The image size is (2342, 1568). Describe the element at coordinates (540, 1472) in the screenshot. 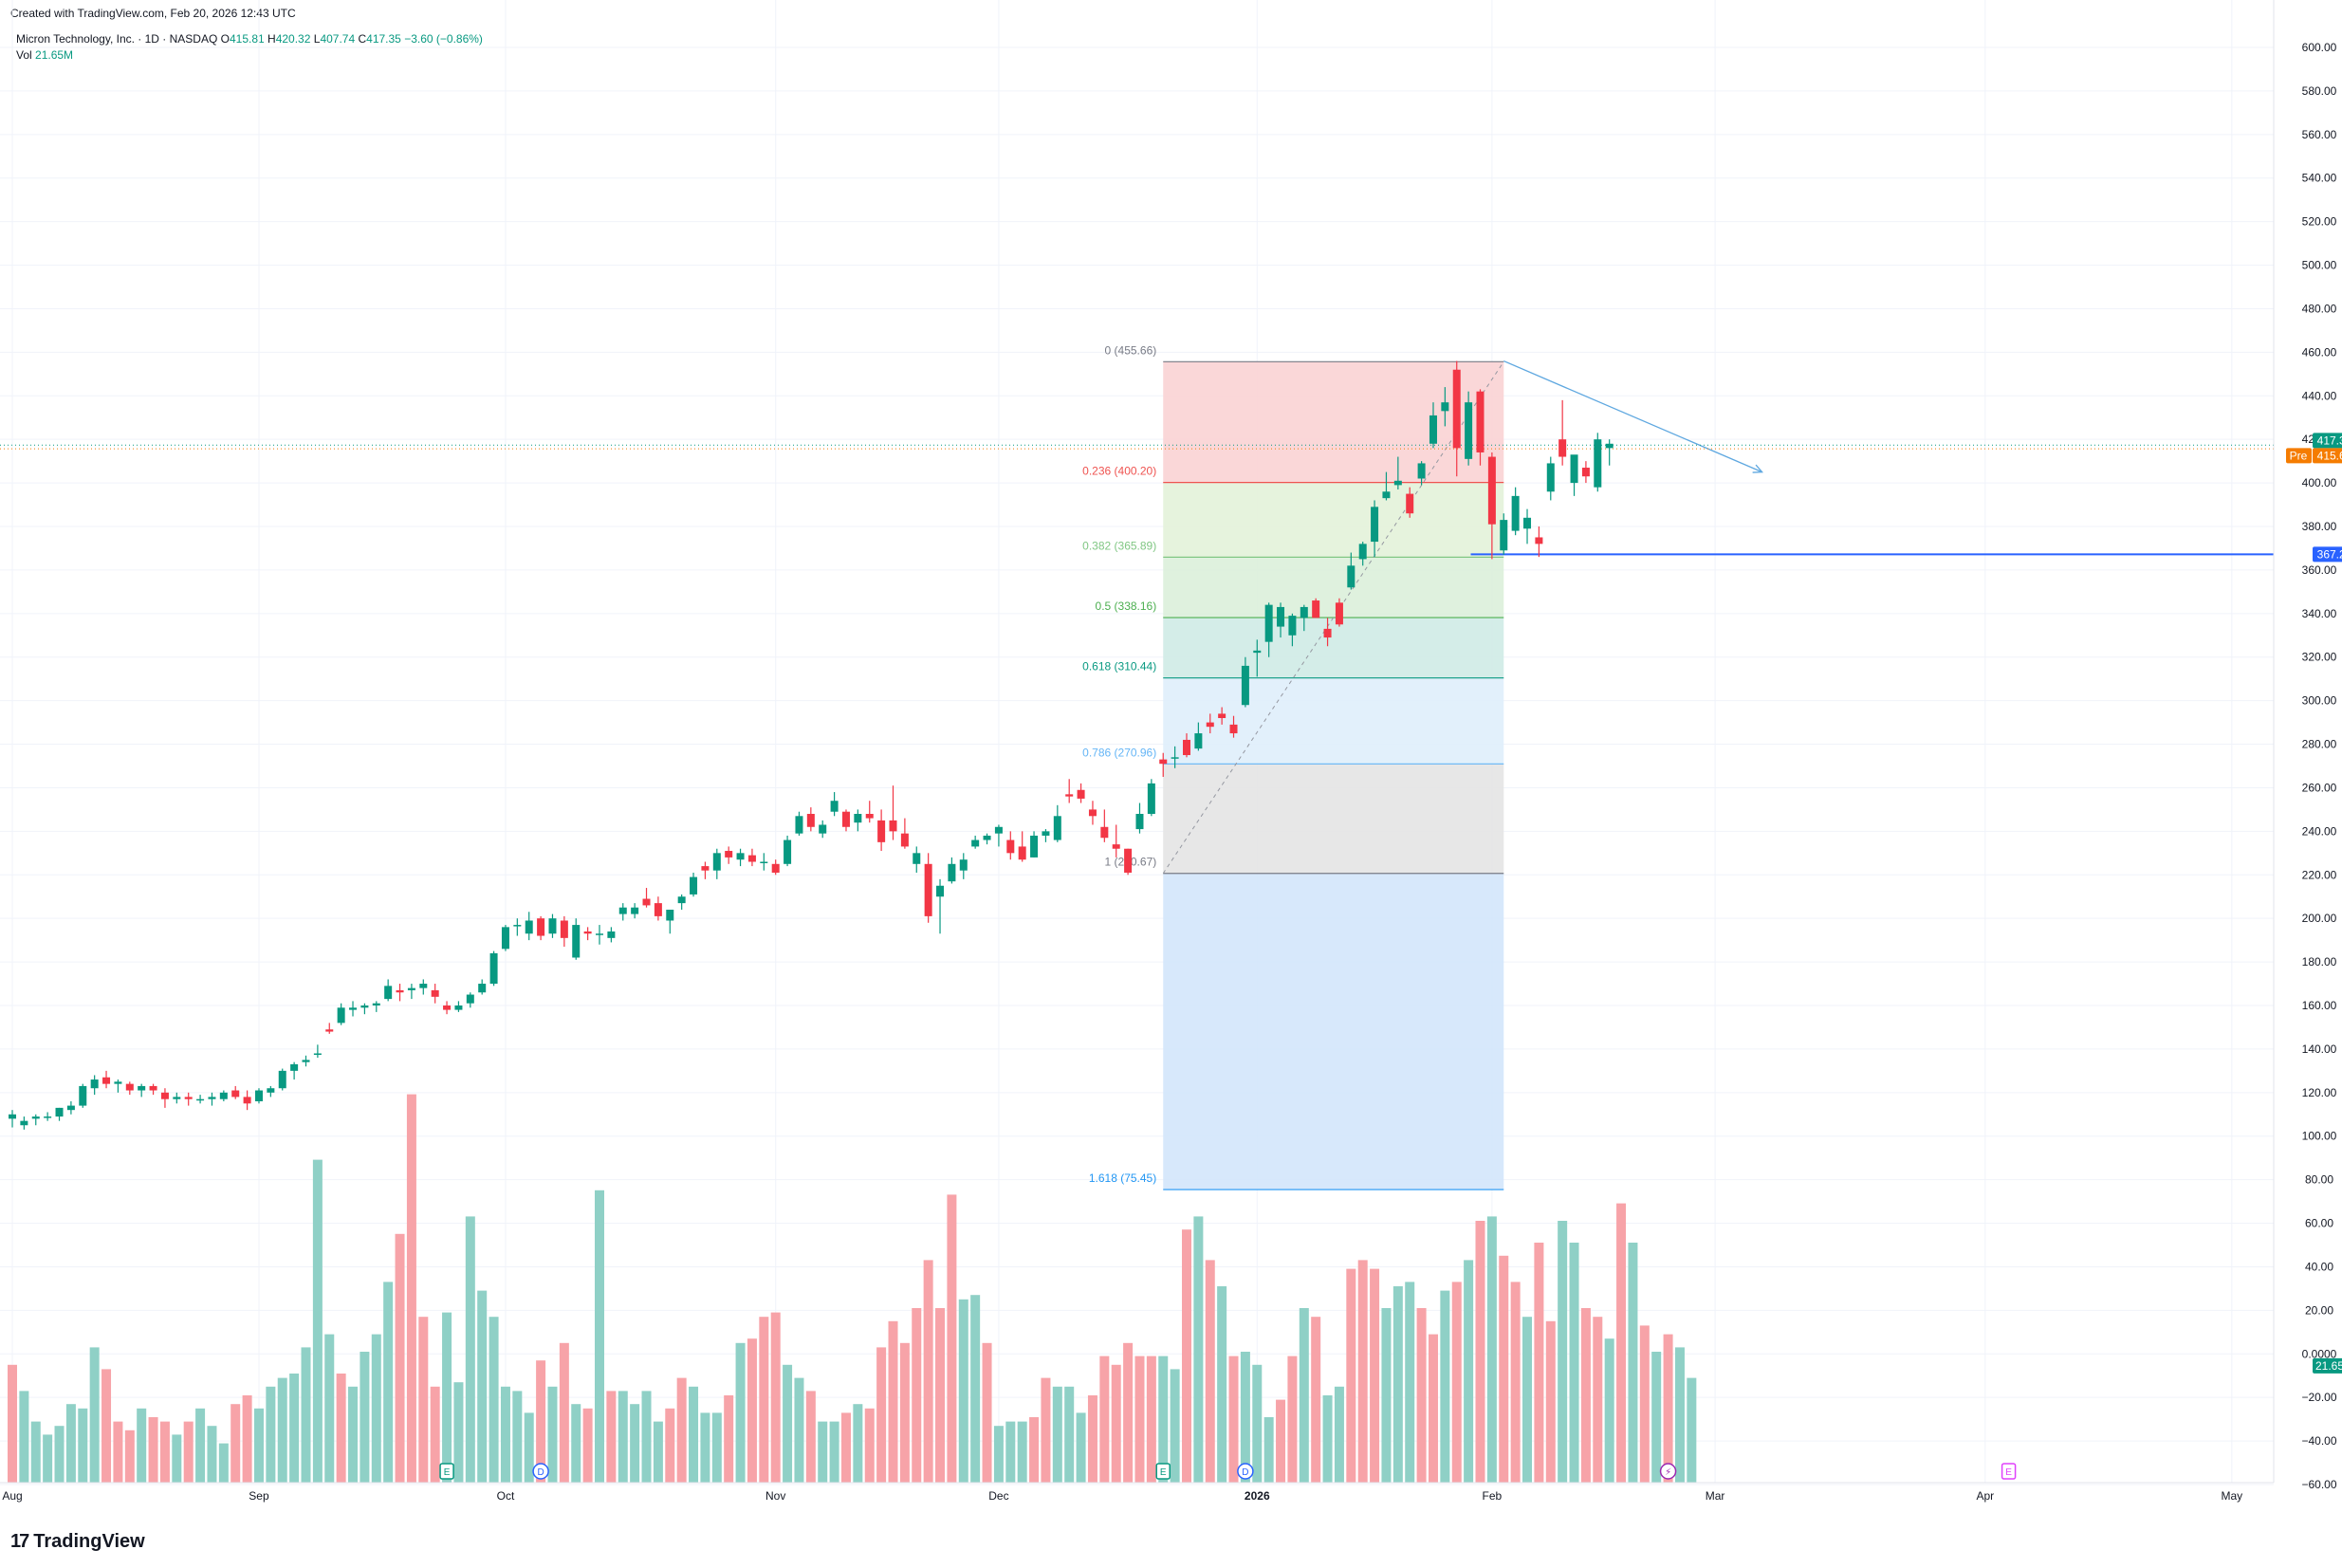

I see `dividend-event-icon` at that location.